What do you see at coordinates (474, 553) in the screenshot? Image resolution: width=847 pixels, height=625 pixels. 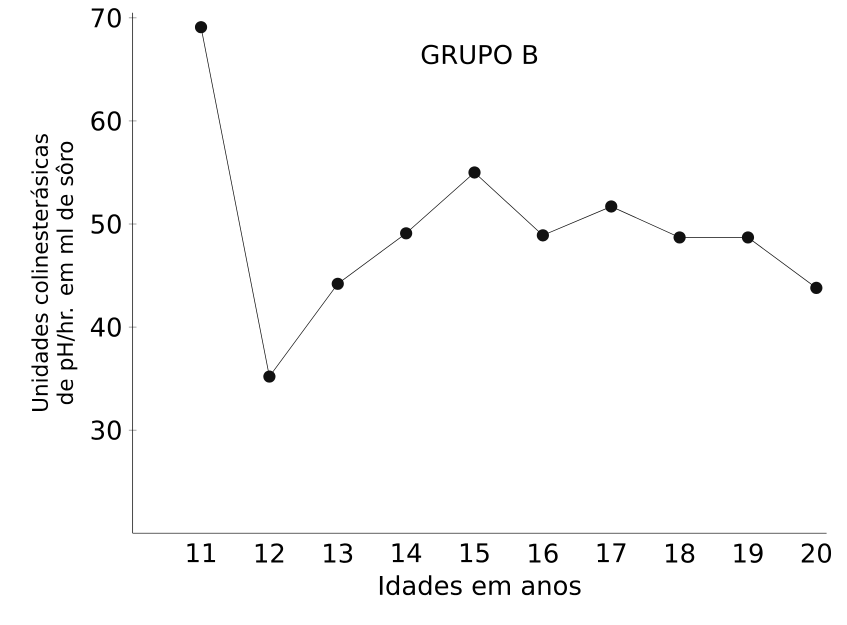 I see `x-tick-label: 15` at bounding box center [474, 553].